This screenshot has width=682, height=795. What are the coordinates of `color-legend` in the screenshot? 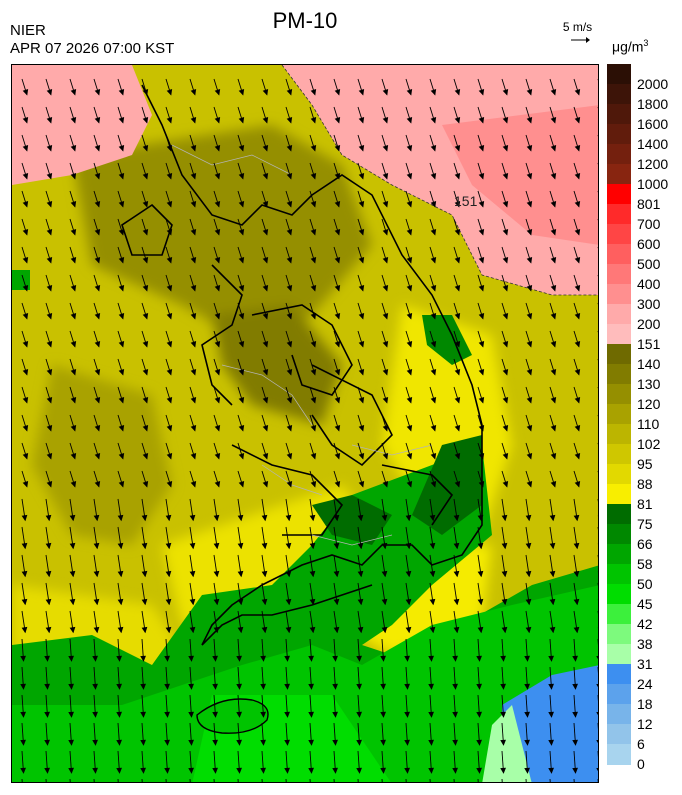 It's located at (619, 414).